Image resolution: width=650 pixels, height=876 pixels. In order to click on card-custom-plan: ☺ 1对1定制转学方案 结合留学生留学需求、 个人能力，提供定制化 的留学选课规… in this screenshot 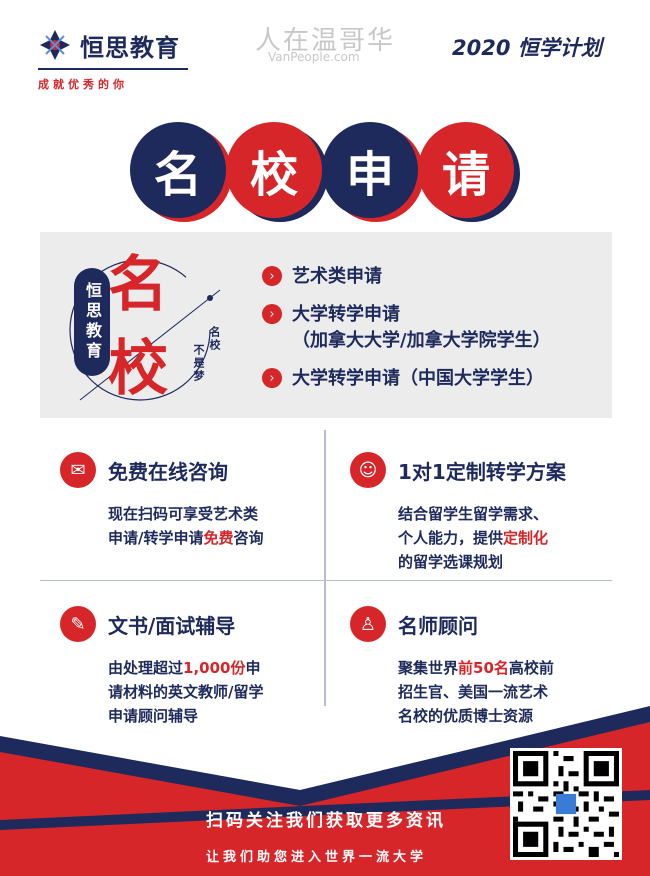, I will do `click(480, 513)`.